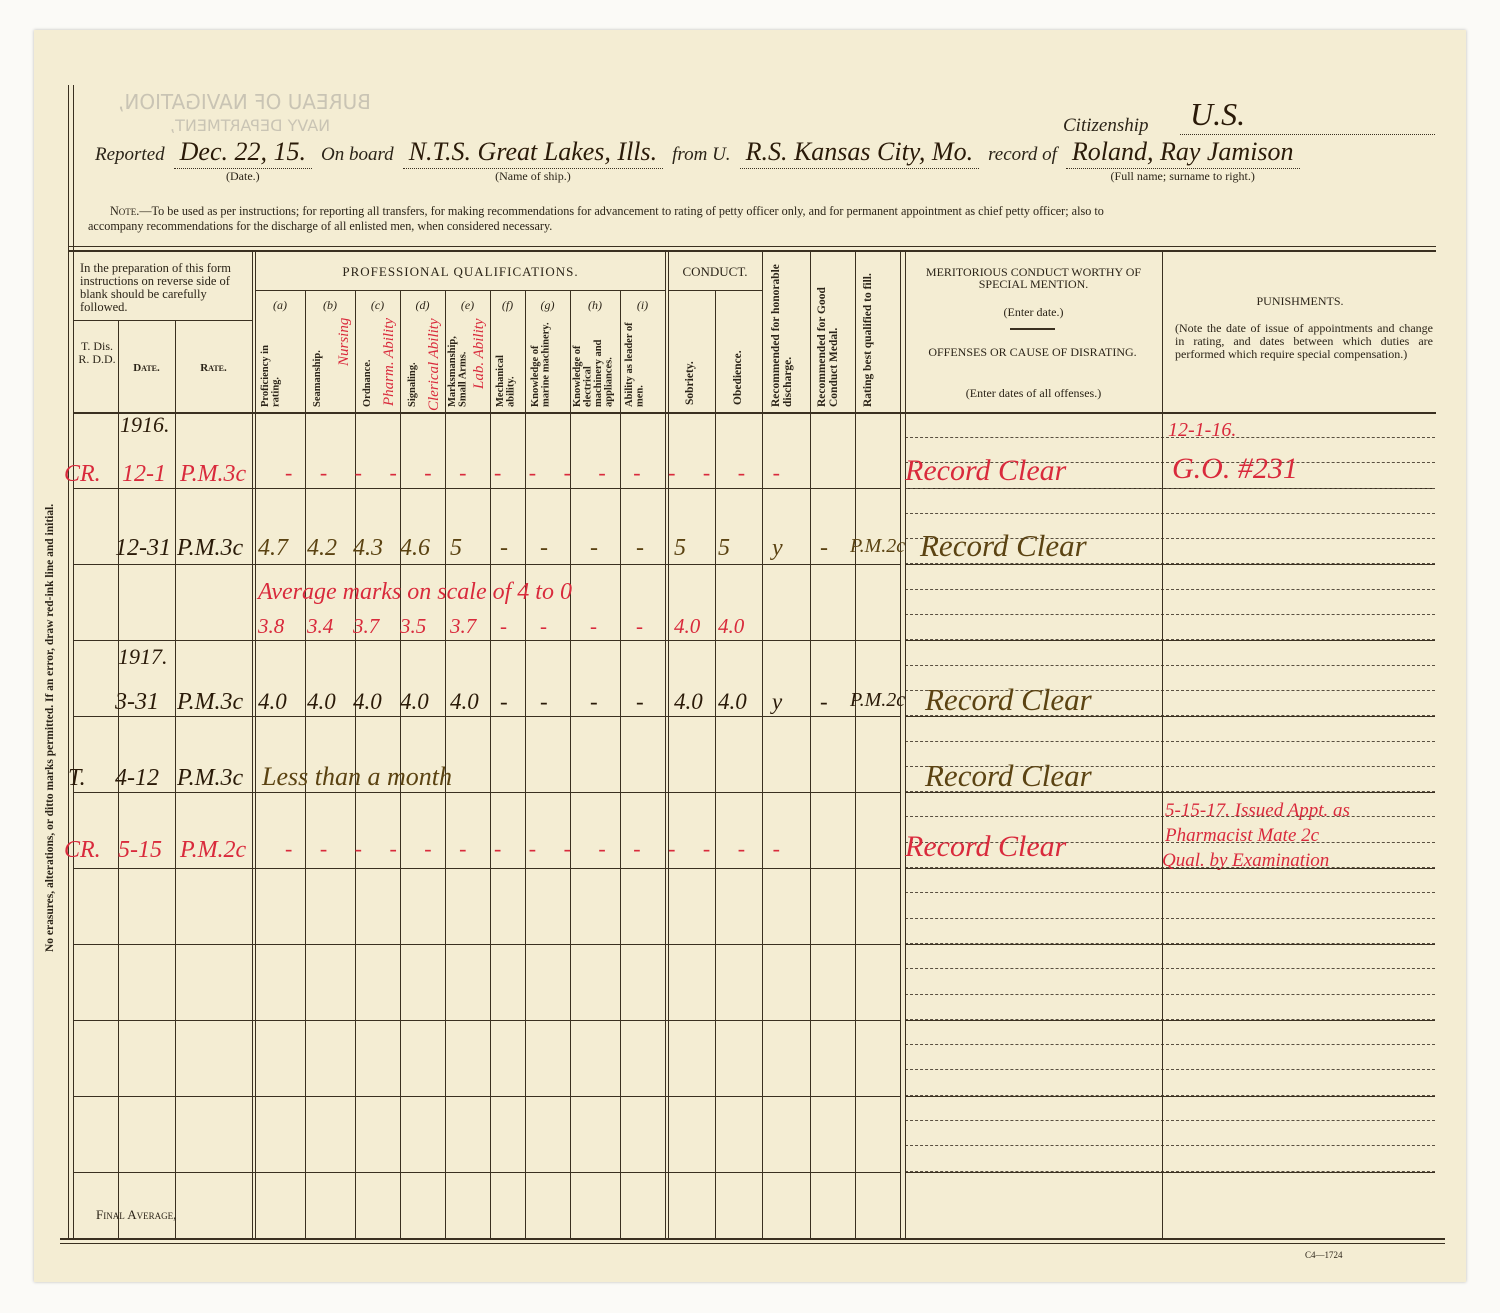  Describe the element at coordinates (460, 290) in the screenshot. I see `prof-sub-line` at that location.